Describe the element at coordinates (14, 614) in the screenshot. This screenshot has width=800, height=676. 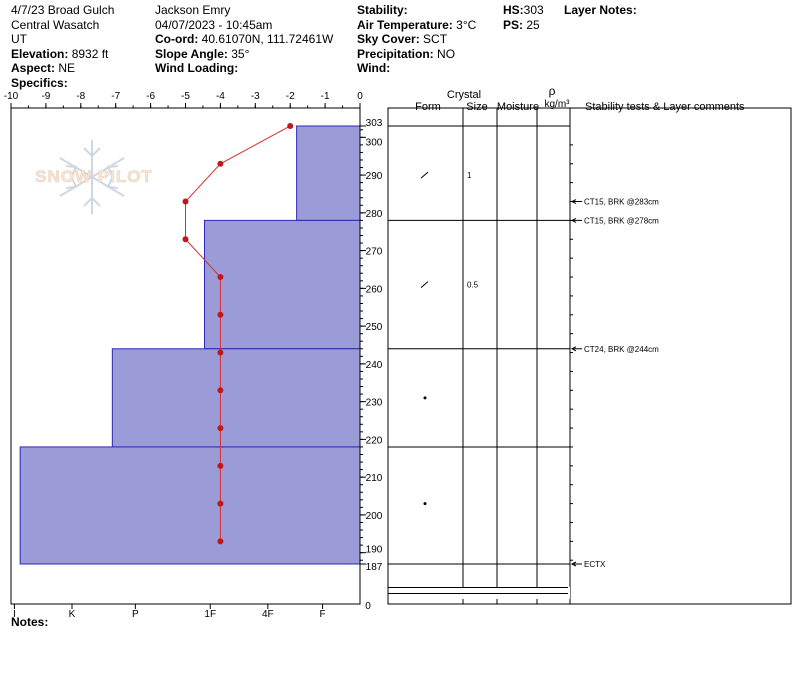
I see `hardness-tick-label: I` at that location.